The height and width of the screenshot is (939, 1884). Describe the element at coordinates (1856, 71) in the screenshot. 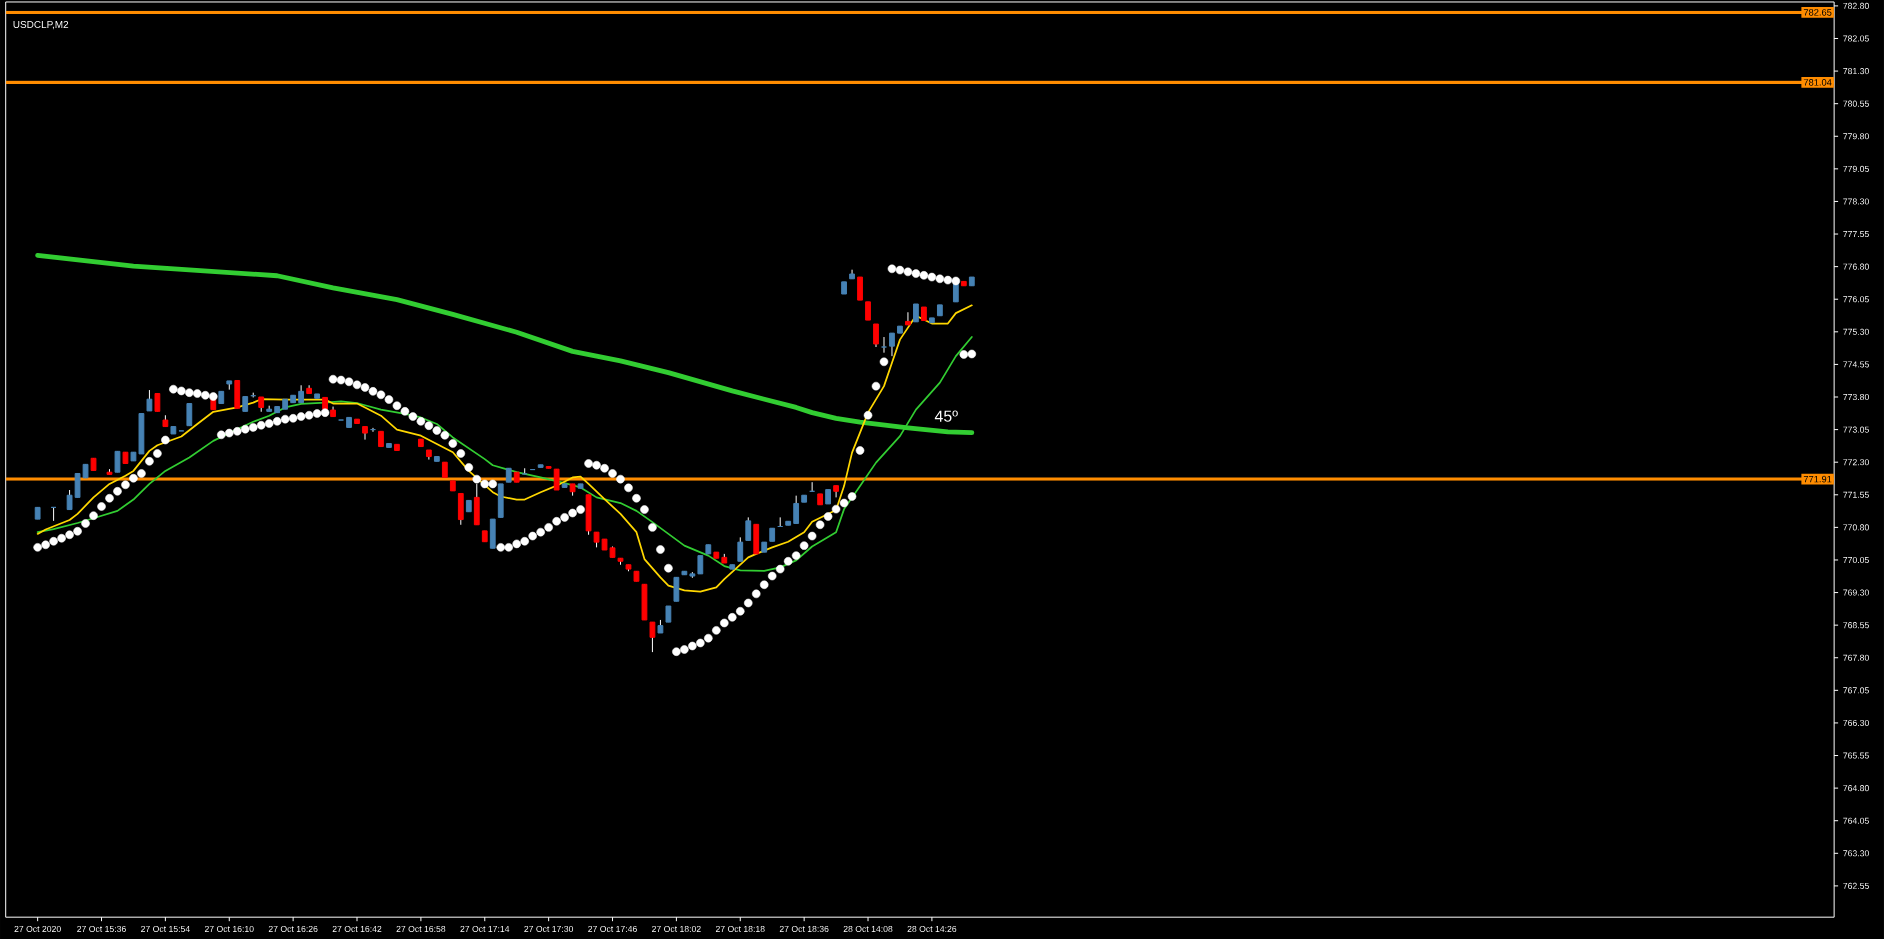

I see `y-tick-label: 781.30` at that location.